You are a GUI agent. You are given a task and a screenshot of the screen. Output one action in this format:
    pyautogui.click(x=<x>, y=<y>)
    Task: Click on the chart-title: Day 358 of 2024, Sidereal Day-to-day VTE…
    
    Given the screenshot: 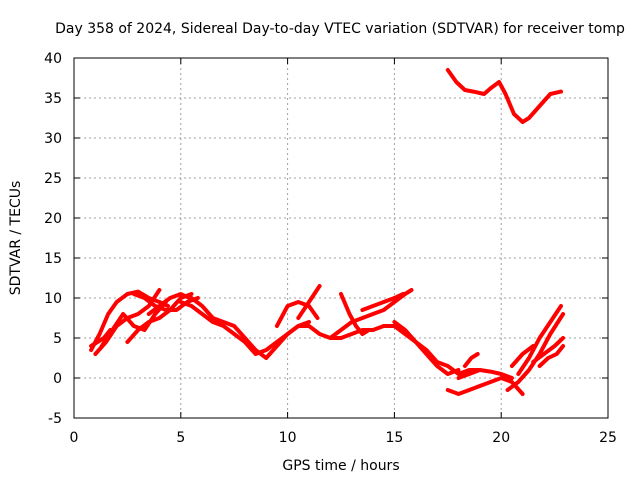 What is the action you would take?
    pyautogui.click(x=340, y=29)
    